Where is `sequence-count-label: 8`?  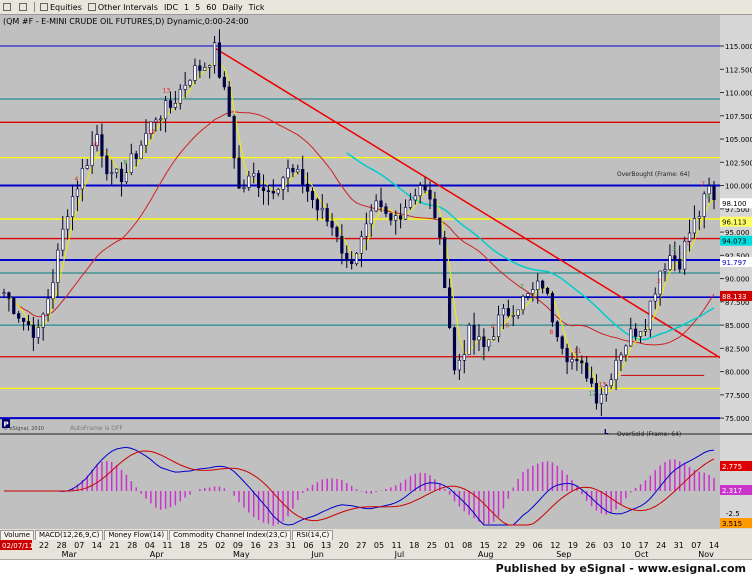
sequence-count-label: 8 is located at coordinates (551, 332).